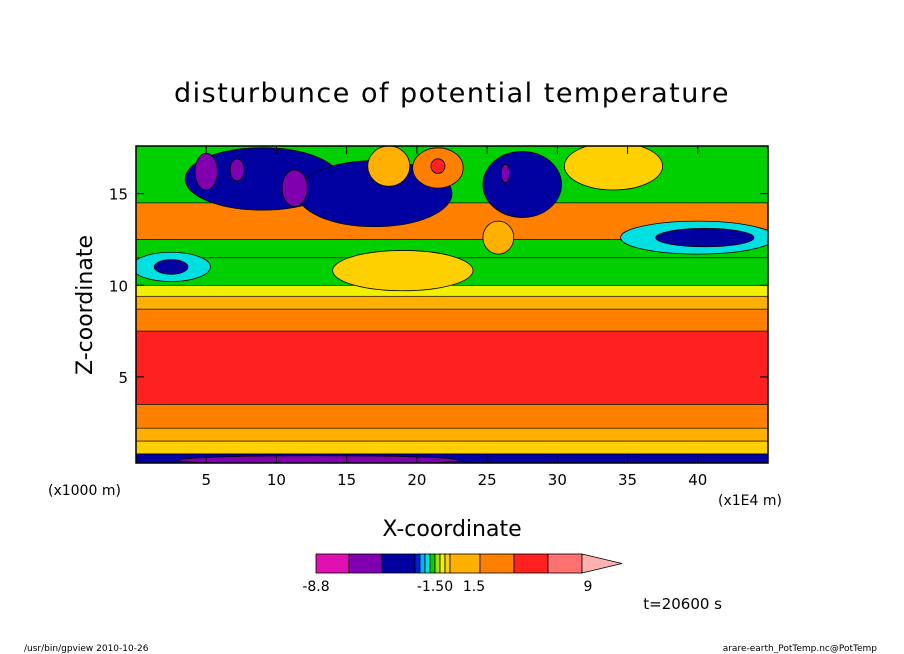 The image size is (904, 654). Describe the element at coordinates (346, 480) in the screenshot. I see `x-tick-label-15: 15` at that location.